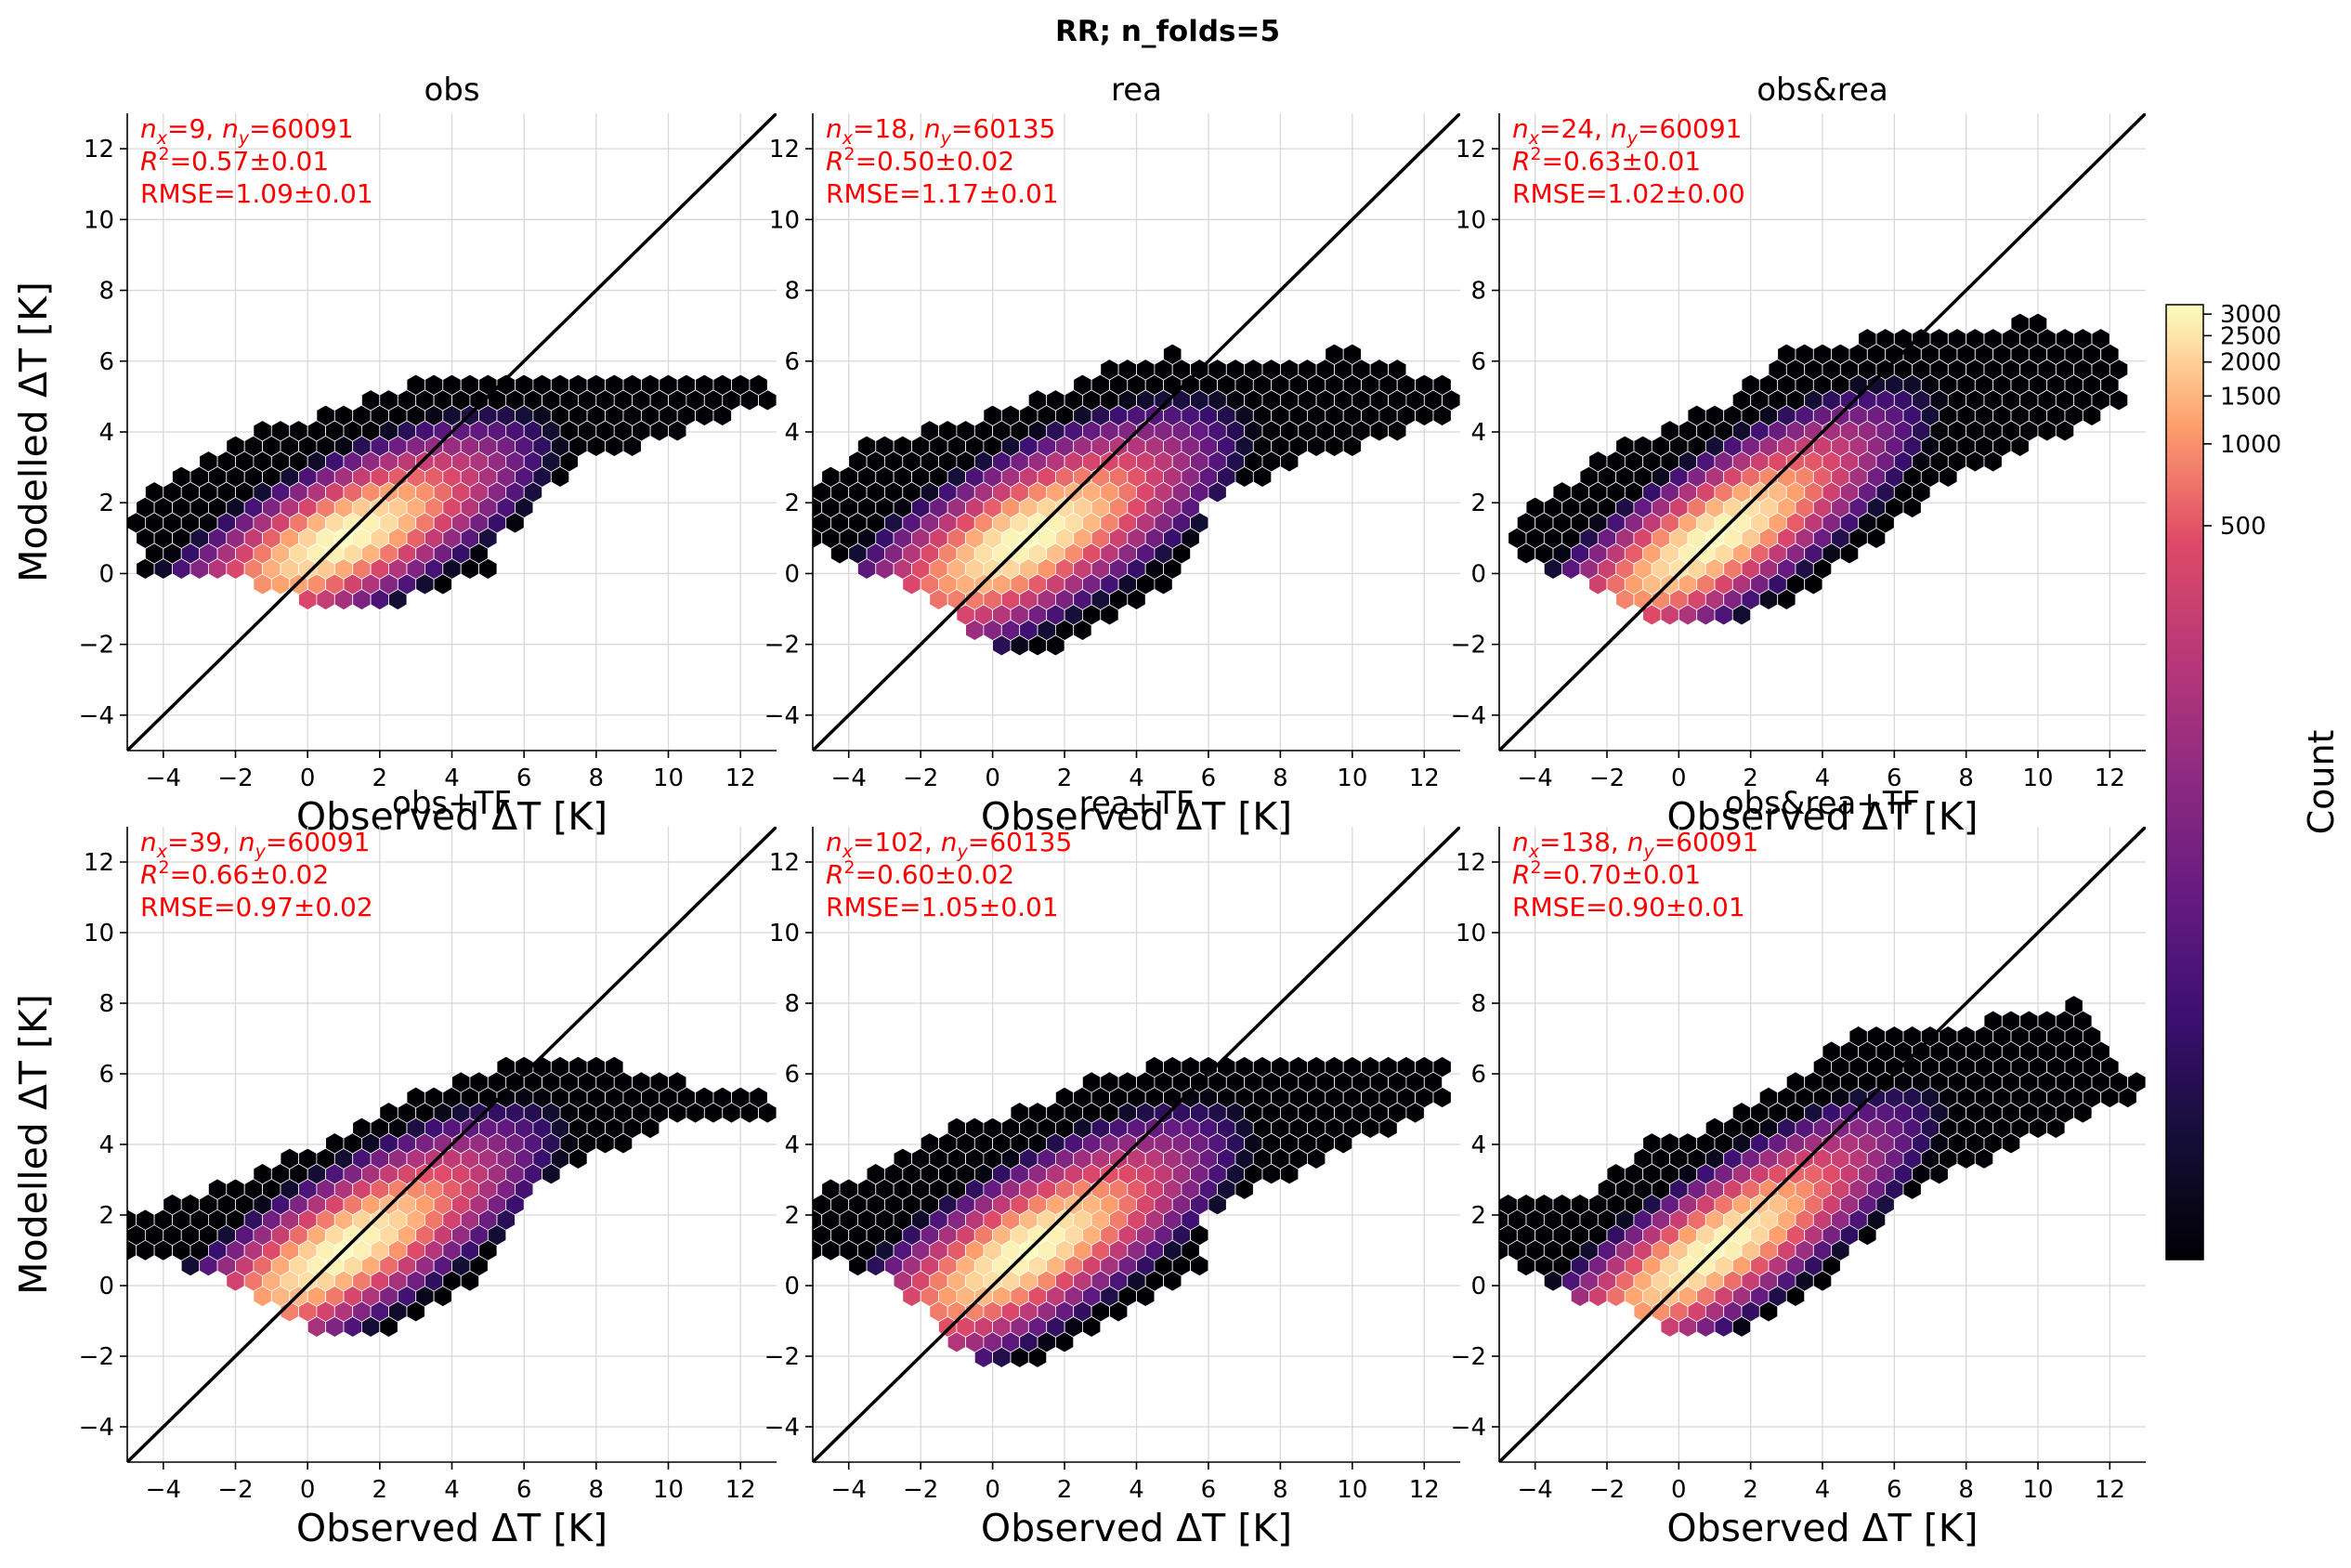  Describe the element at coordinates (1136, 1528) in the screenshot. I see `x-axis-label: Observed ΔT [K]` at that location.